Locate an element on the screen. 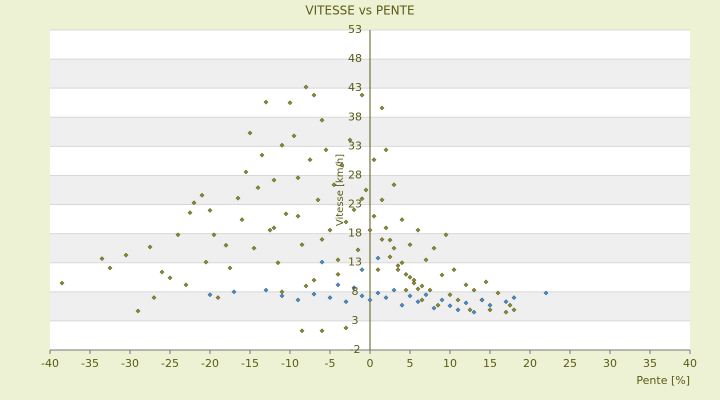 The height and width of the screenshot is (400, 720). x-tick-label: -15 is located at coordinates (250, 363).